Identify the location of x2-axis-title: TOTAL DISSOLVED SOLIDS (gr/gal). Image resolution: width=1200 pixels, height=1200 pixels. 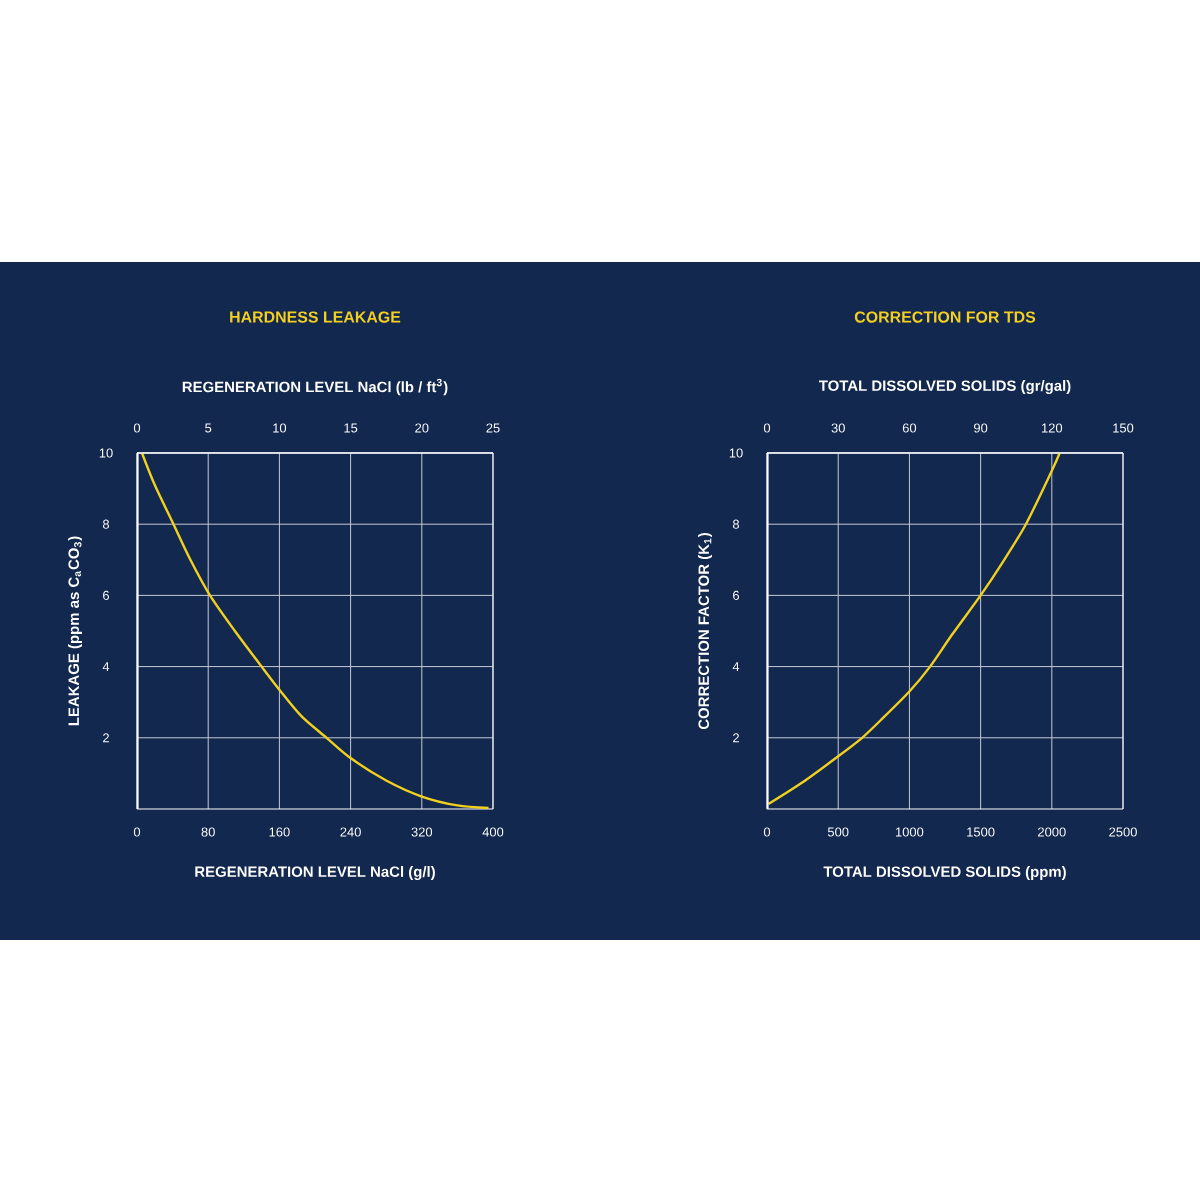
(944, 387).